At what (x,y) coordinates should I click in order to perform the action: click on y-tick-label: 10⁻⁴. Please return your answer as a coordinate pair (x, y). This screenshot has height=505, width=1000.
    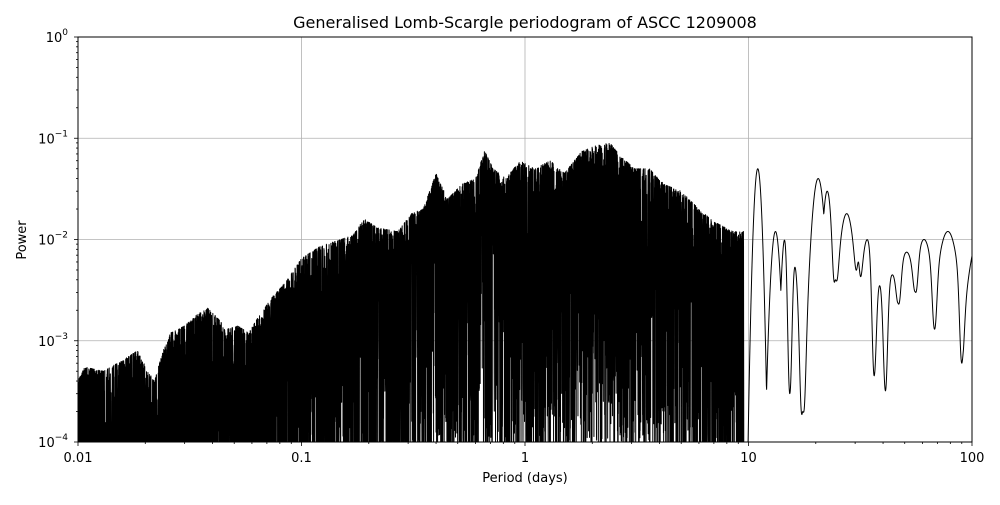
    Looking at the image, I should click on (53, 442).